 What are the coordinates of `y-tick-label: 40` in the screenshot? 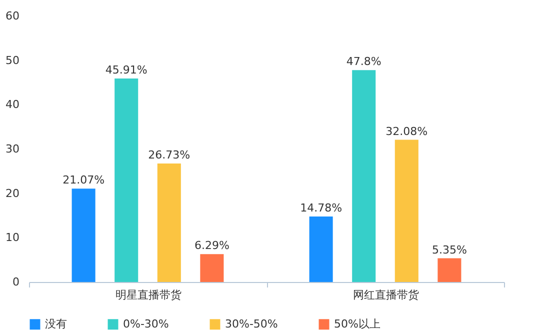 It's located at (13, 105).